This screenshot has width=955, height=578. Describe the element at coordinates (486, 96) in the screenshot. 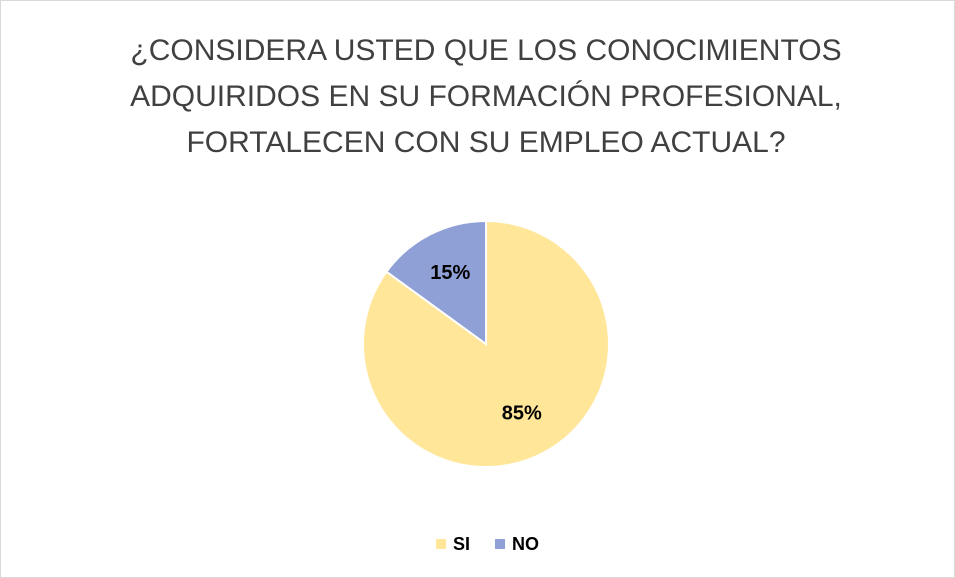

I see `chart-title: ADQUIRIDOS EN SU FORMACIÓN PROFESIONAL,` at that location.